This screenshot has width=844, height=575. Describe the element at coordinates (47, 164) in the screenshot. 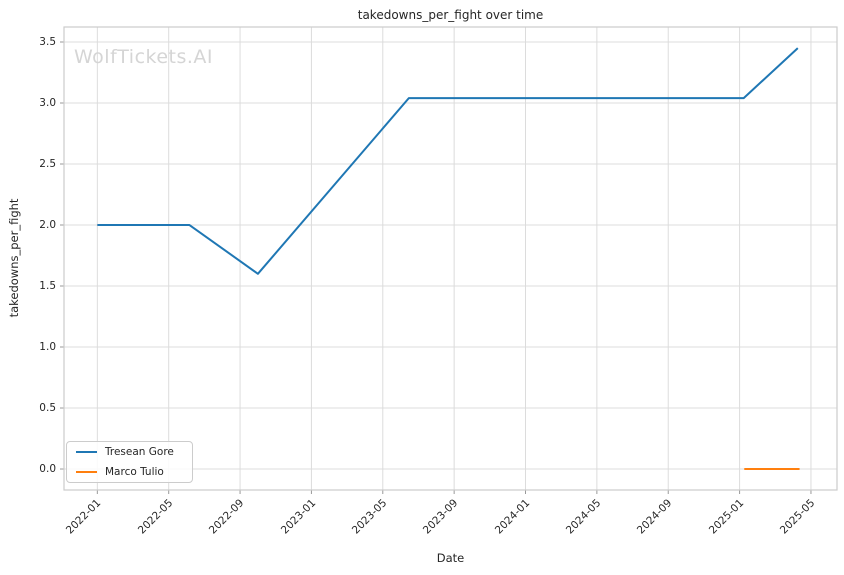

I see `y-tick-label: 2.5` at that location.